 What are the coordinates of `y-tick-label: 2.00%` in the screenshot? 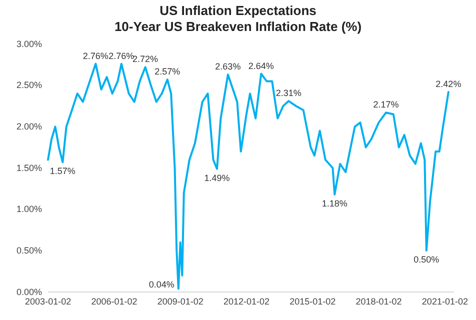 It's located at (29, 127).